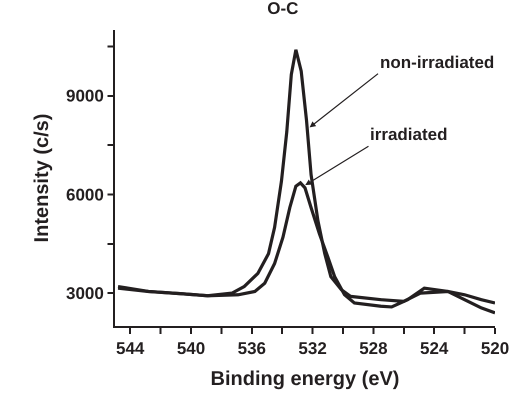 The width and height of the screenshot is (519, 400). I want to click on x-tick-label: 524, so click(434, 348).